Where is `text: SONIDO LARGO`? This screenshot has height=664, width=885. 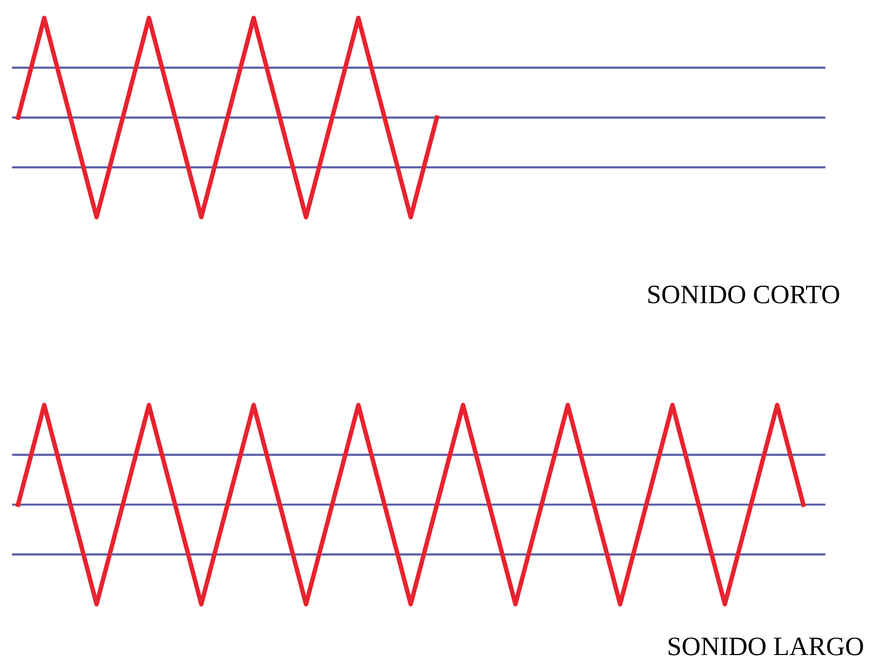 text: SONIDO LARGO is located at coordinates (766, 647).